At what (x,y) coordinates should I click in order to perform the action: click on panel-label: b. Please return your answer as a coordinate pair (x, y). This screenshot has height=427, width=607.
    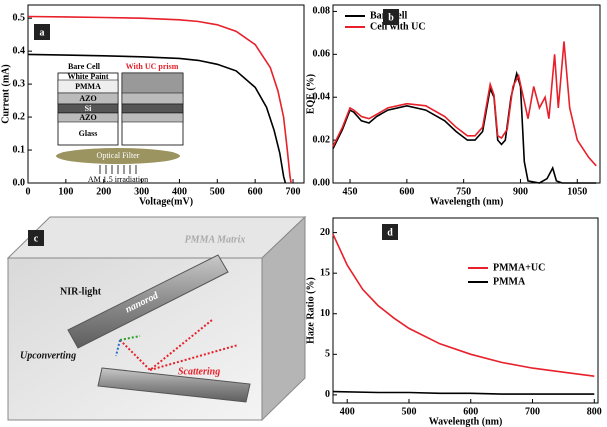
    Looking at the image, I should click on (391, 17).